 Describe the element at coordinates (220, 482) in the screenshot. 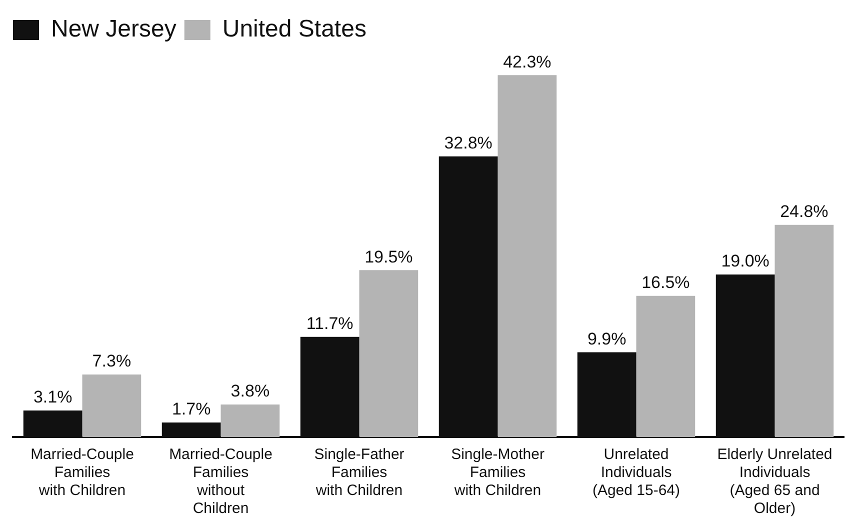

I see `x-tick-label: Married-Couple Families without Children` at that location.